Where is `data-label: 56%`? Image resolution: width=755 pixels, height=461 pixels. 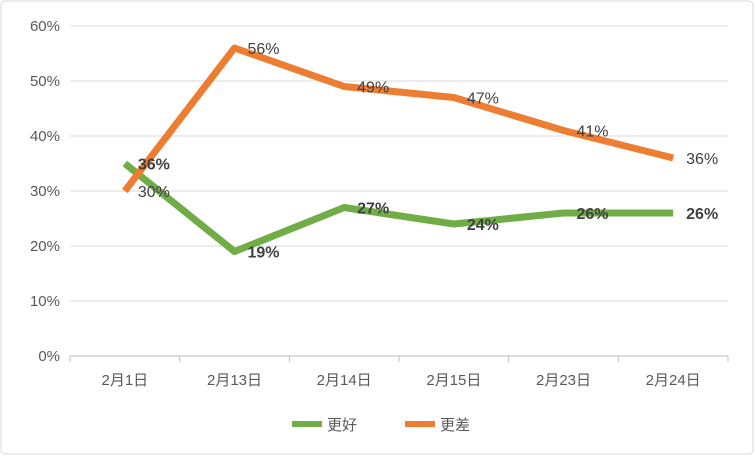 data-label: 56% is located at coordinates (264, 49).